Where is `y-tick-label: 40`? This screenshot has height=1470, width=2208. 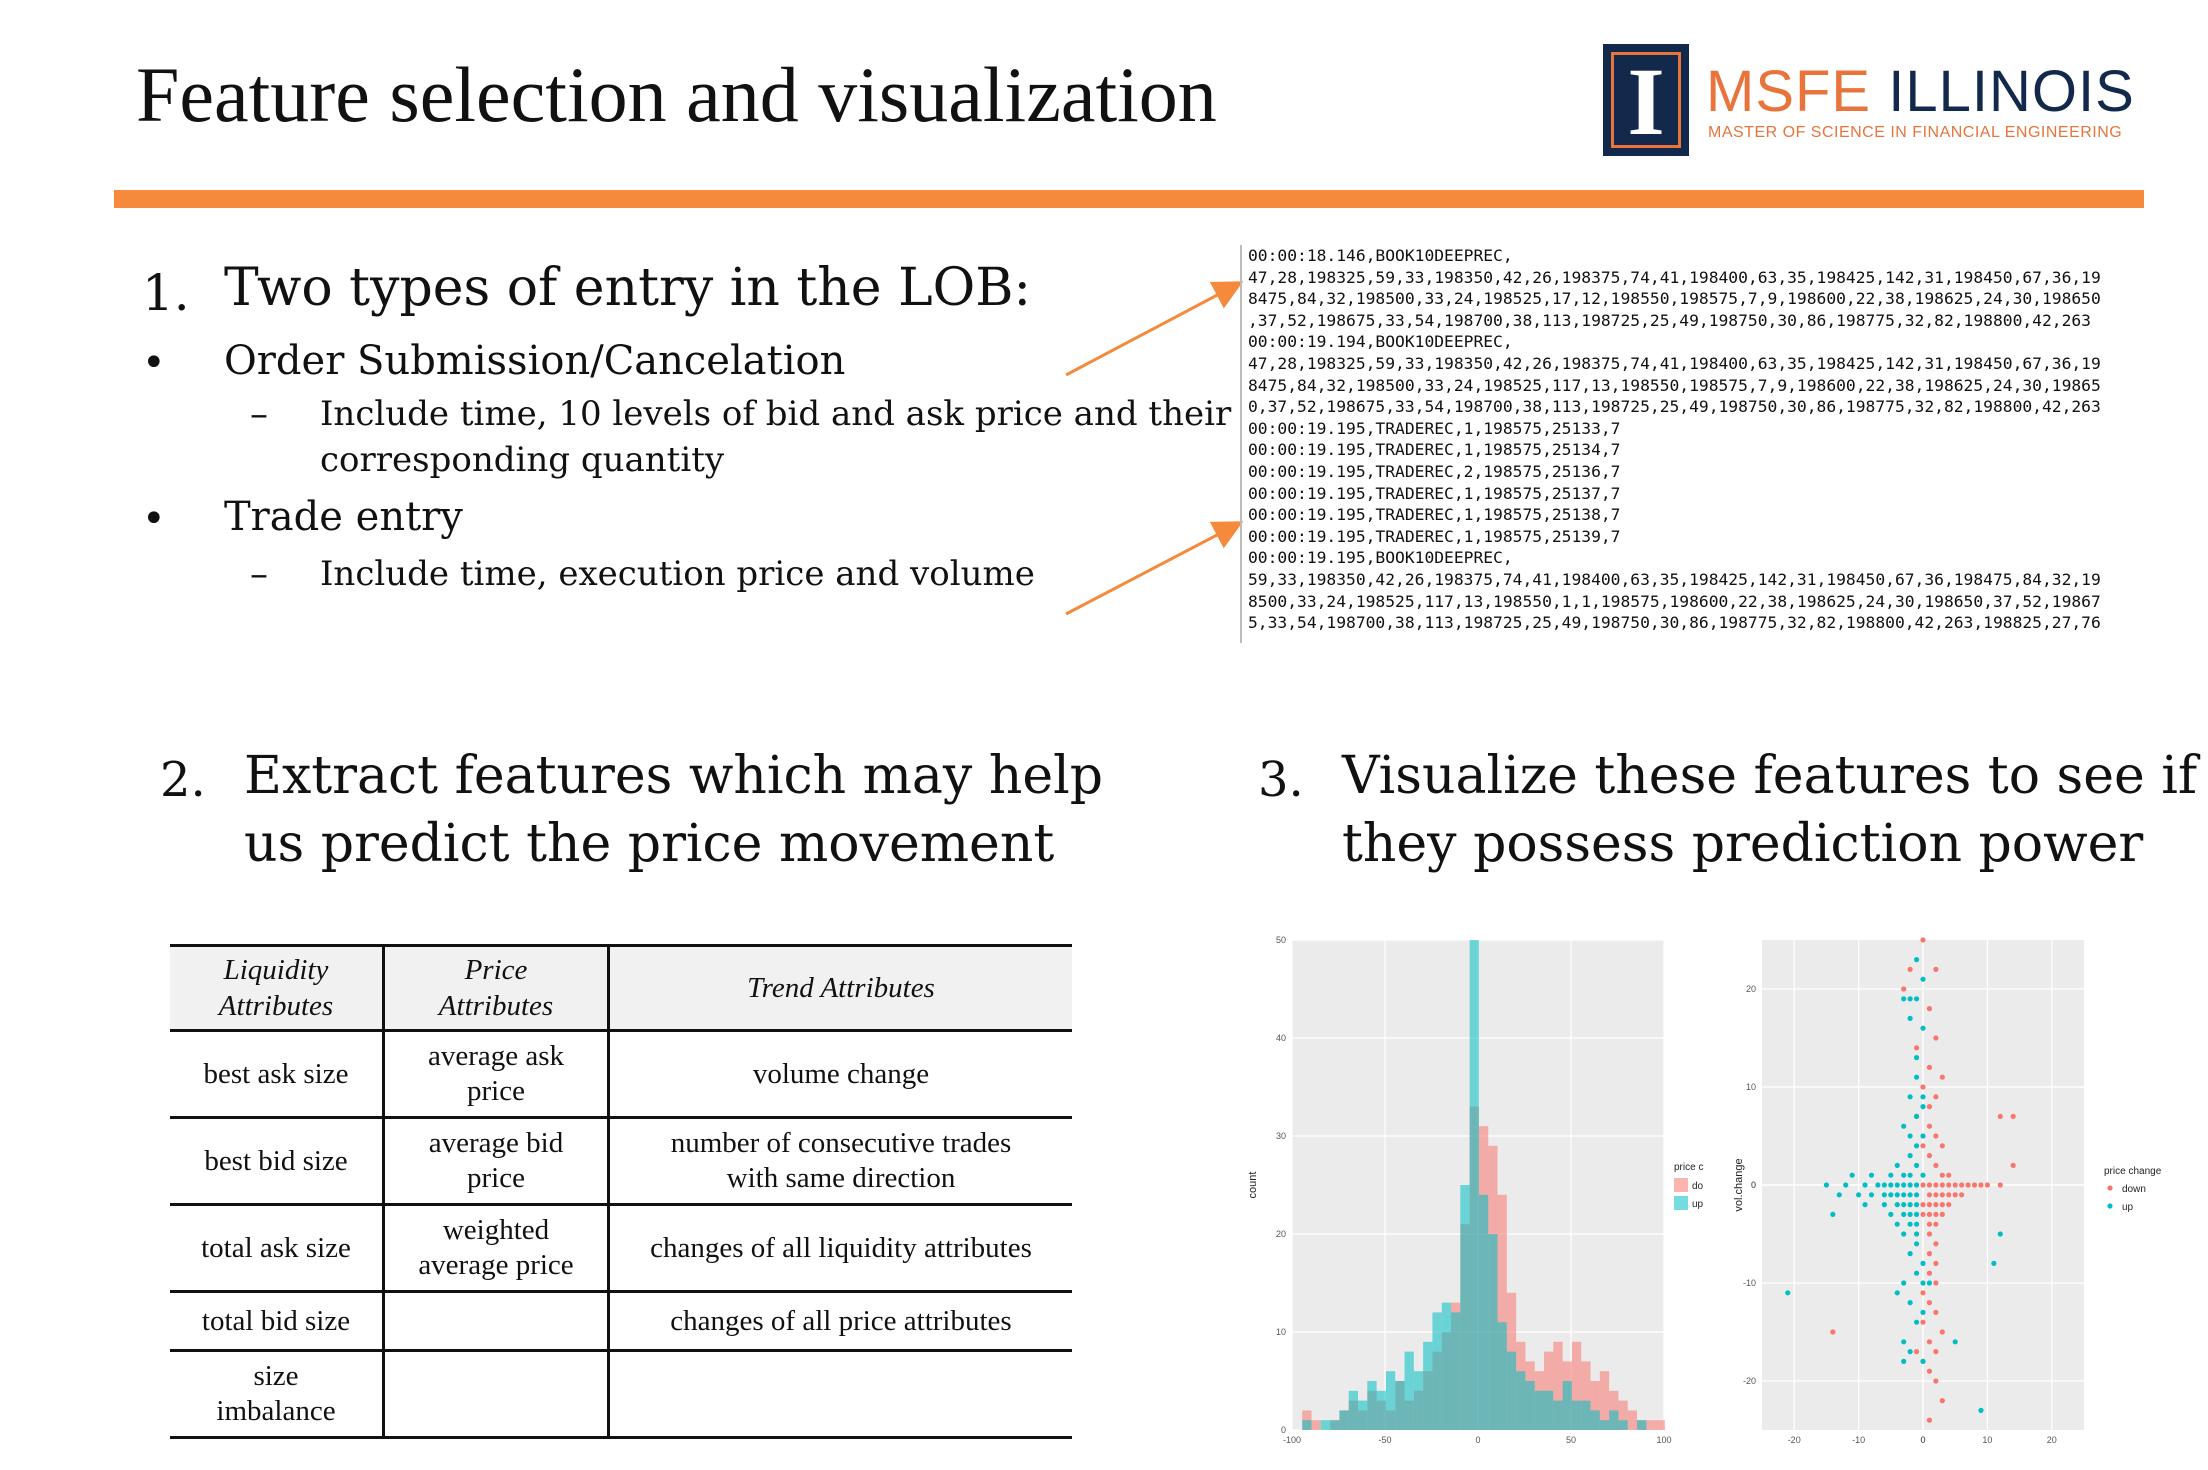
y-tick-label: 40 is located at coordinates (1281, 1038).